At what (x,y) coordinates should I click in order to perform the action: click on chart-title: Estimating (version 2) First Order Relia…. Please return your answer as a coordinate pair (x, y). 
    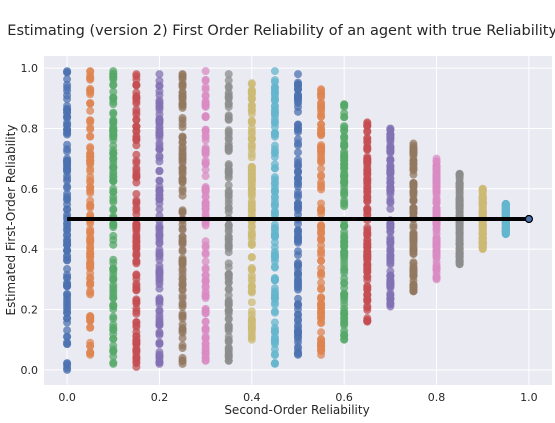
    Looking at the image, I should click on (281, 31).